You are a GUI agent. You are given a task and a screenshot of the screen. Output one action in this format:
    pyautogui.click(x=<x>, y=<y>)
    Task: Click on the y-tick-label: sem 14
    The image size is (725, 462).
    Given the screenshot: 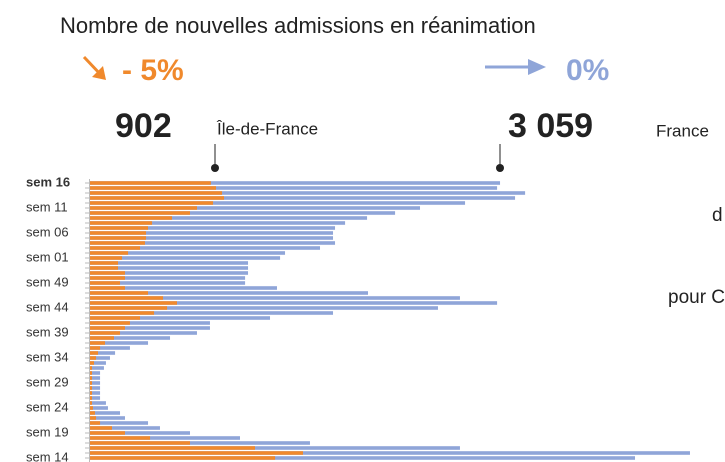 What is the action you would take?
    pyautogui.click(x=47, y=455)
    